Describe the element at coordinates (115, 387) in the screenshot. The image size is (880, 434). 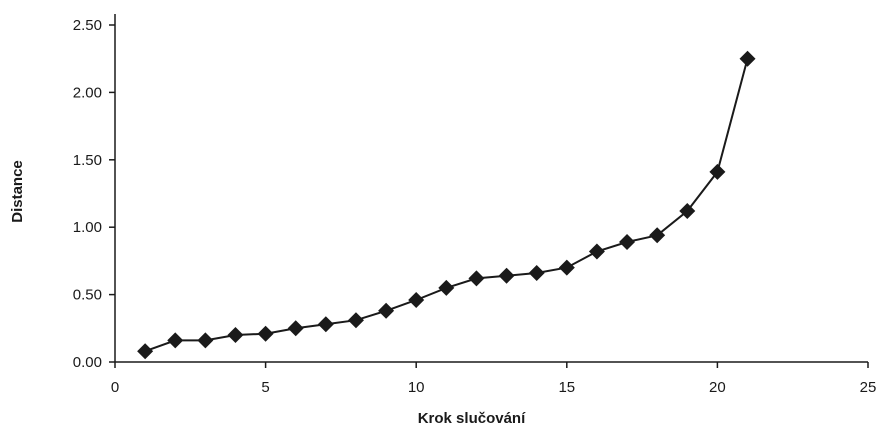
I see `x-tick-label: 0` at that location.